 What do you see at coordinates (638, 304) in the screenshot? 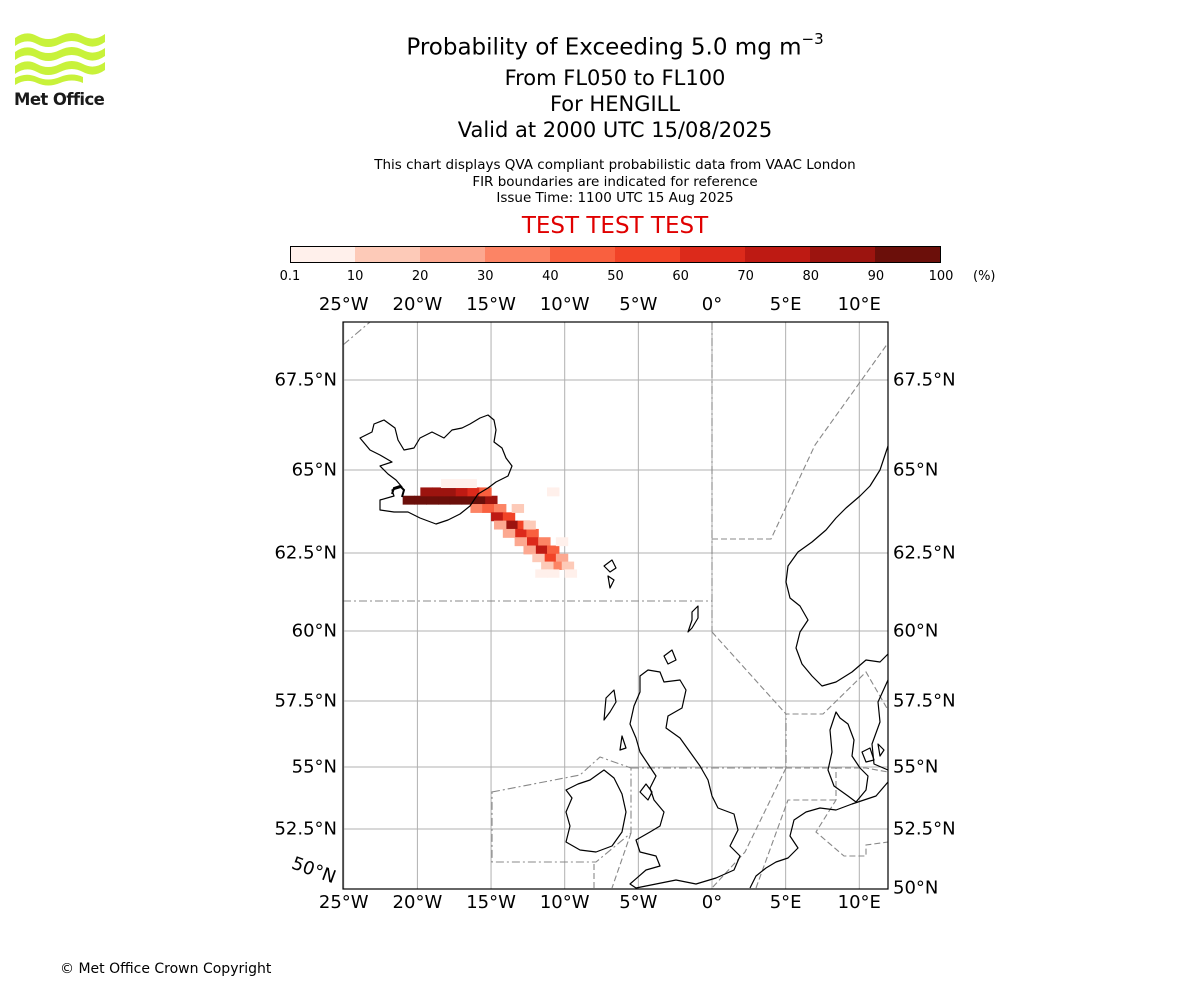
I see `longitude-label-top: 5°W` at bounding box center [638, 304].